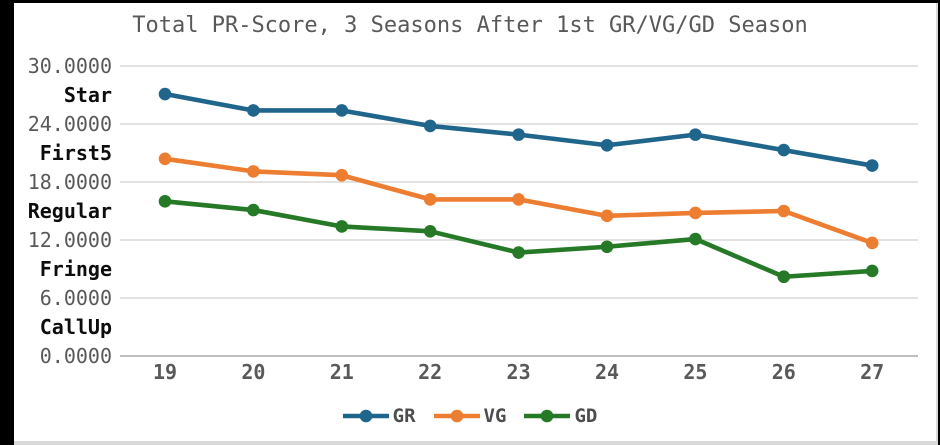 This screenshot has height=445, width=940. I want to click on y-tick-label-CallUp: CallUp, so click(75, 327).